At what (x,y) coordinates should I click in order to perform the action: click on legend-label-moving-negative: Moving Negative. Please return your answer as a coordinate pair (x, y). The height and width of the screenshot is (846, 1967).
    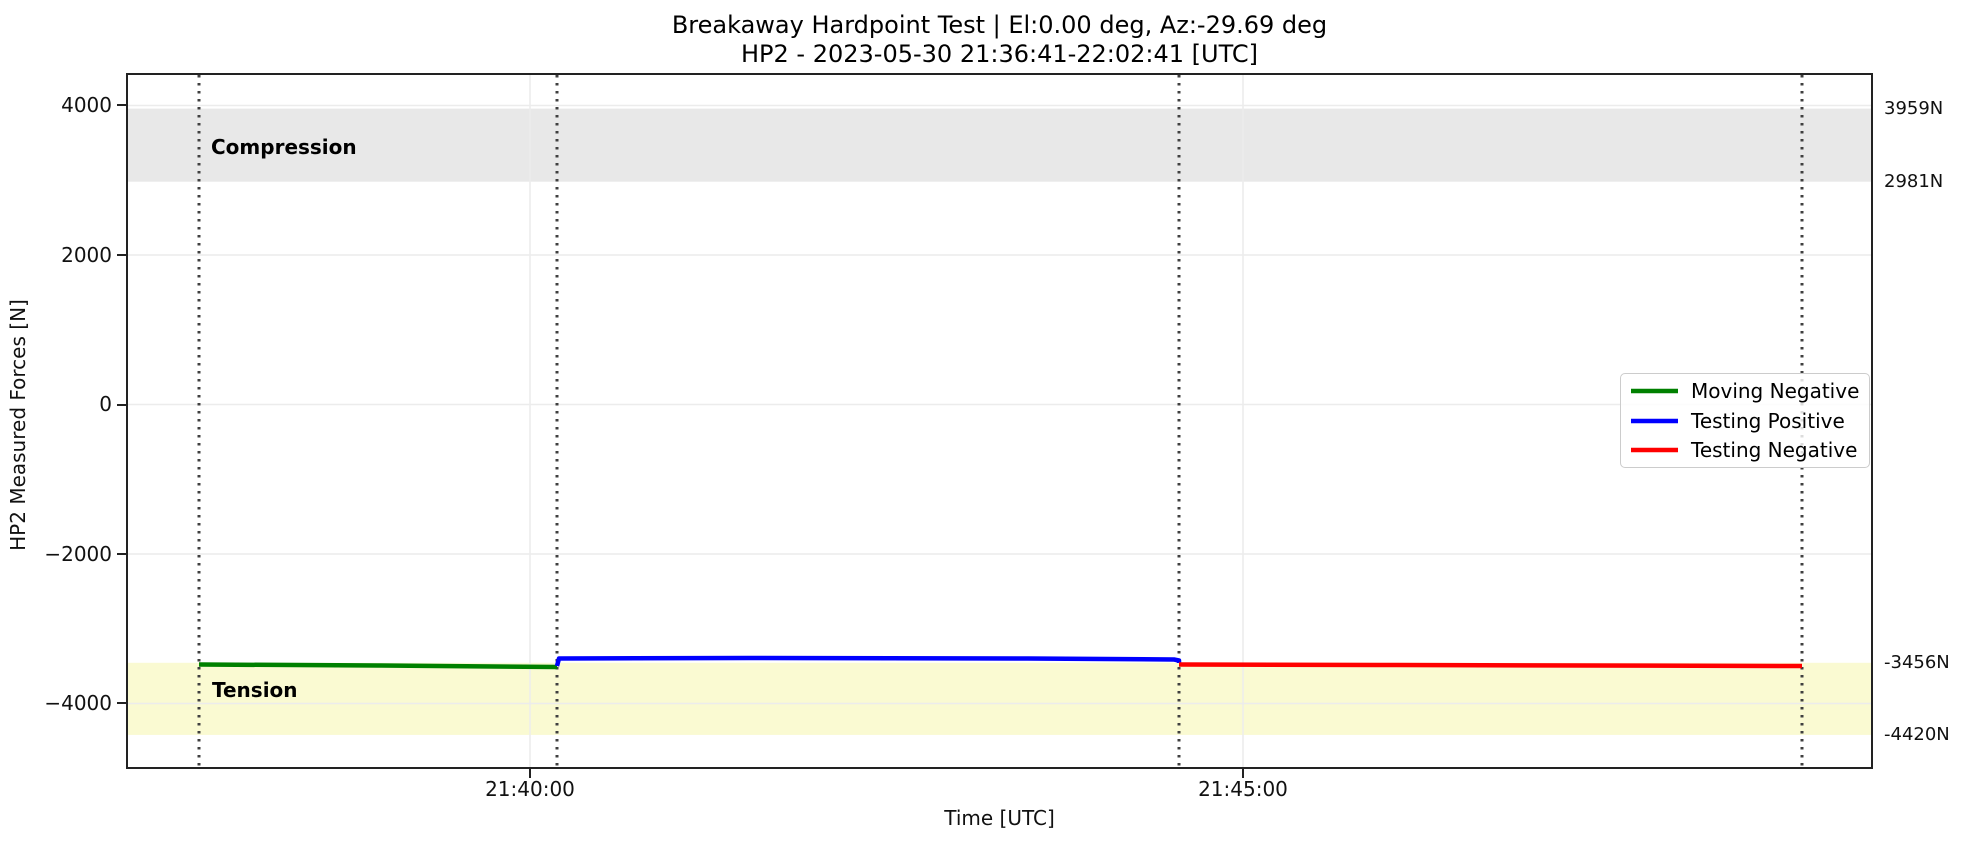
    Looking at the image, I should click on (1775, 391).